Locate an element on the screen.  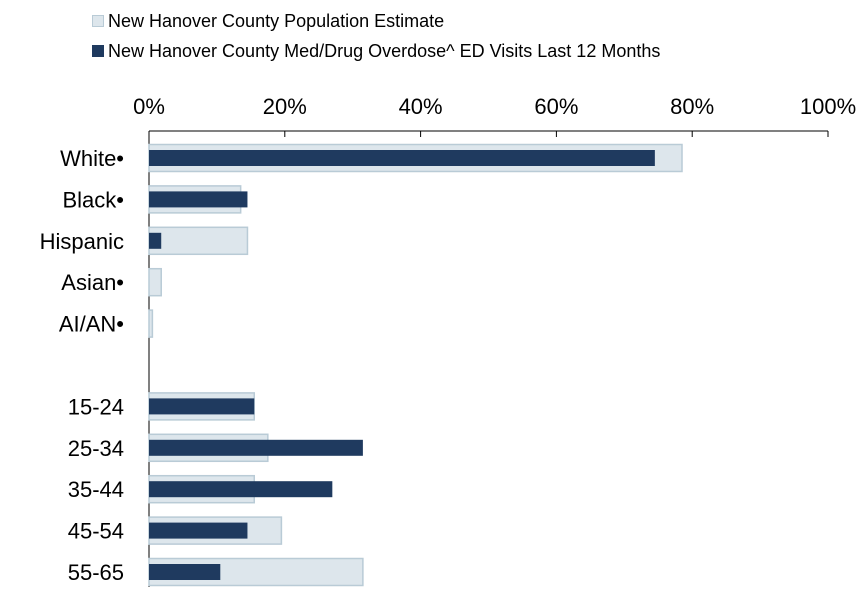
category-label: 45-54 is located at coordinates (96, 531).